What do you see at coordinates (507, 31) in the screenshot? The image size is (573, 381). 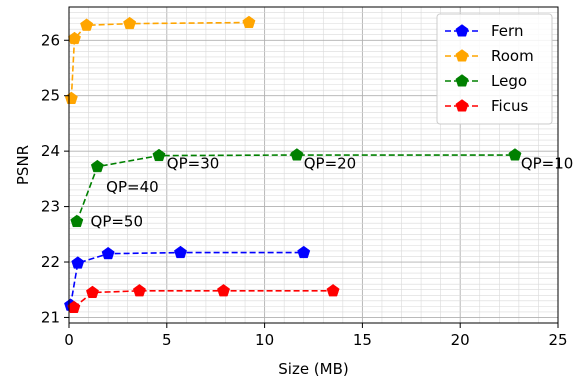 I see `legend-label-fern: Fern` at bounding box center [507, 31].